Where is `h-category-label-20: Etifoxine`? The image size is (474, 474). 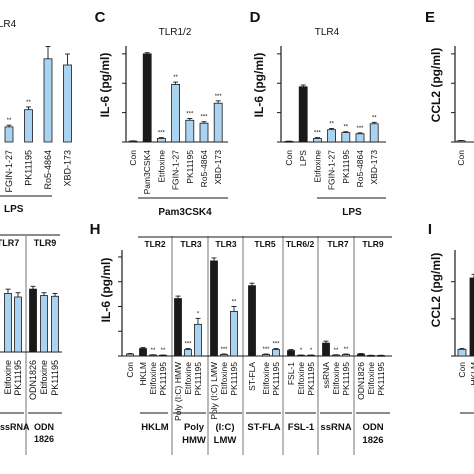
h-category-label-20: Etifoxine is located at coordinates (371, 378).